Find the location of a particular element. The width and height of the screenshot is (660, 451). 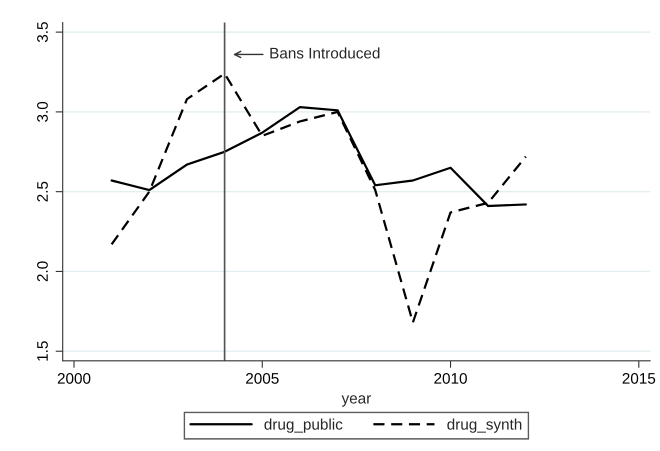

y-tick-label: 1.5 is located at coordinates (42, 351).